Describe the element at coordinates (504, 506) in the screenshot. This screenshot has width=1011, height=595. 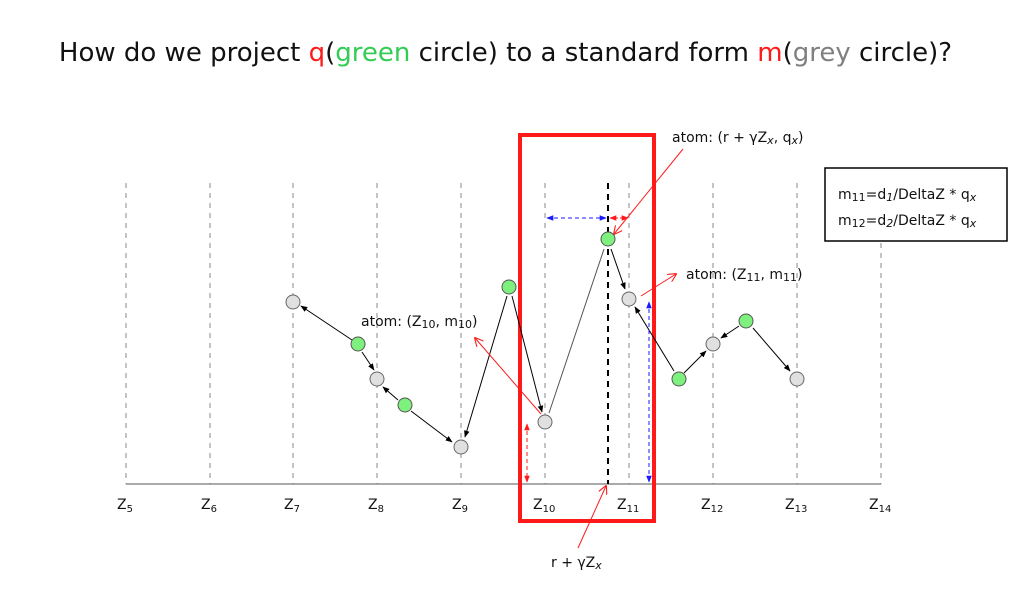
I see `axis-labels: Z5 Z6 Z7 Z8 Z9 Z10 Z11 Z12 Z13 Z14` at that location.